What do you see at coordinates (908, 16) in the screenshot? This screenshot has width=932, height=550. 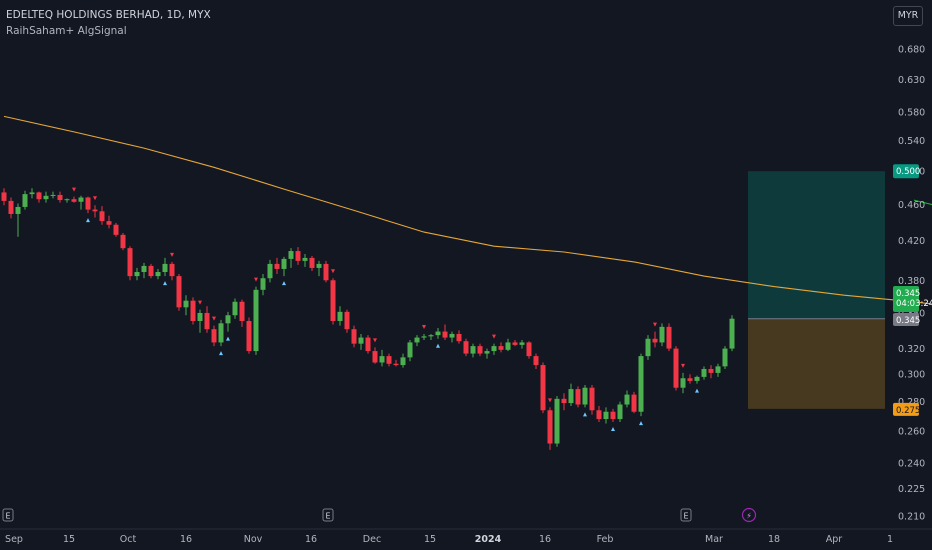 I see `currency-button: MYR` at bounding box center [908, 16].